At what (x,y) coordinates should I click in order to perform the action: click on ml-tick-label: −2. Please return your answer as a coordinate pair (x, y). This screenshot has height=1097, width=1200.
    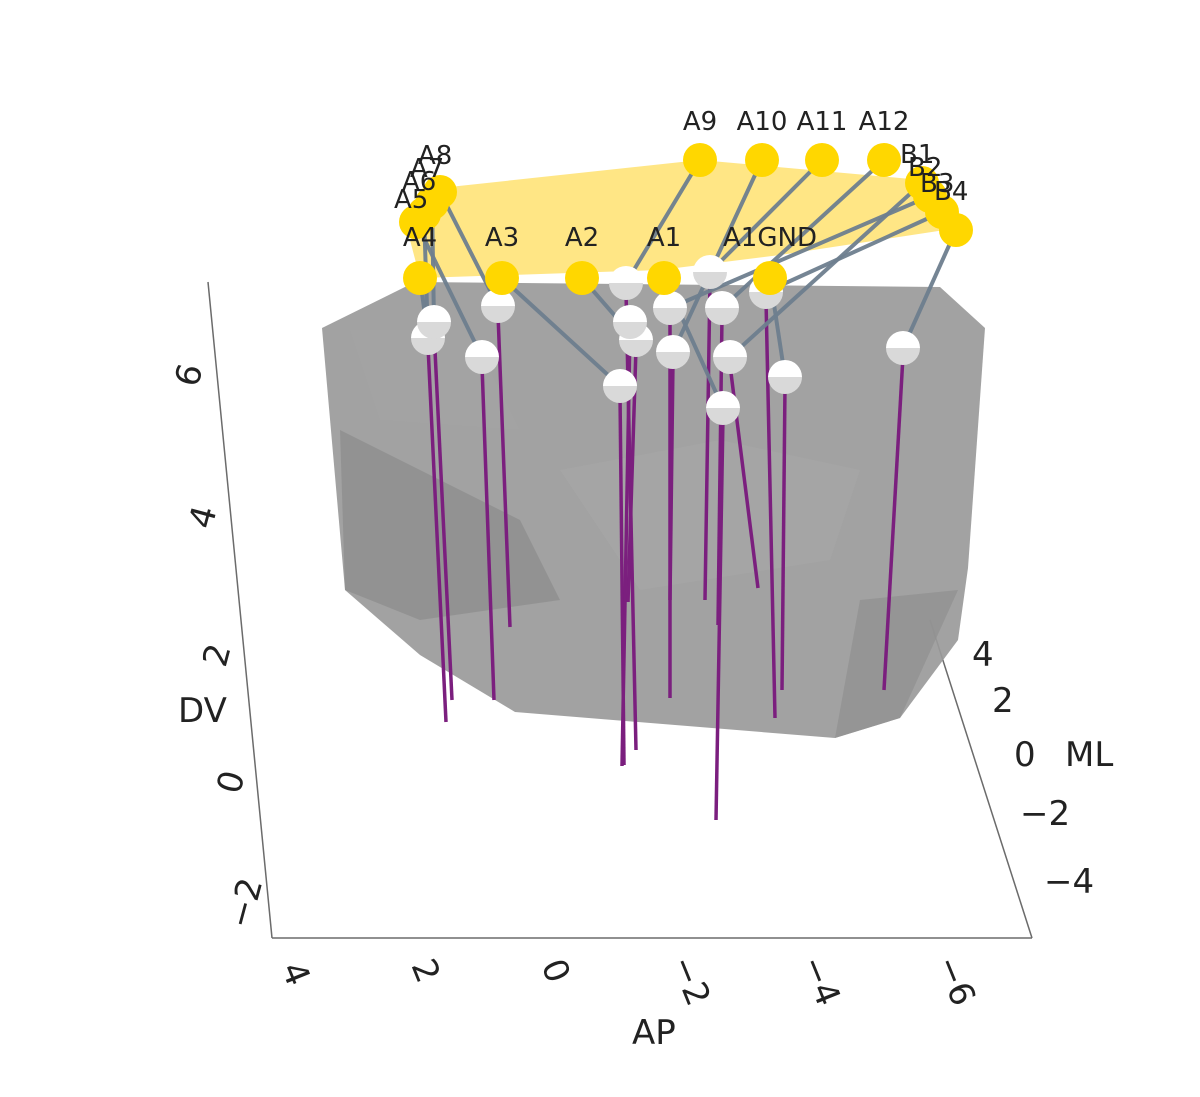
    Looking at the image, I should click on (1045, 814).